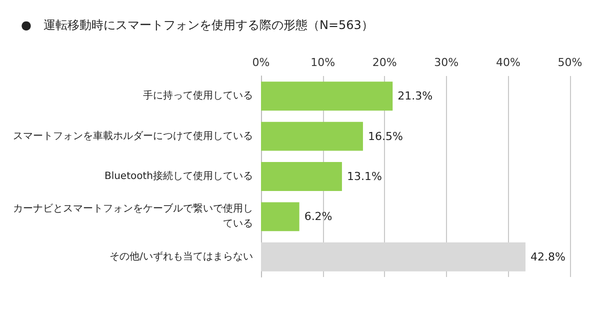 The width and height of the screenshot is (600, 313). Describe the element at coordinates (384, 62) in the screenshot. I see `x-tick-label: 20%` at that location.